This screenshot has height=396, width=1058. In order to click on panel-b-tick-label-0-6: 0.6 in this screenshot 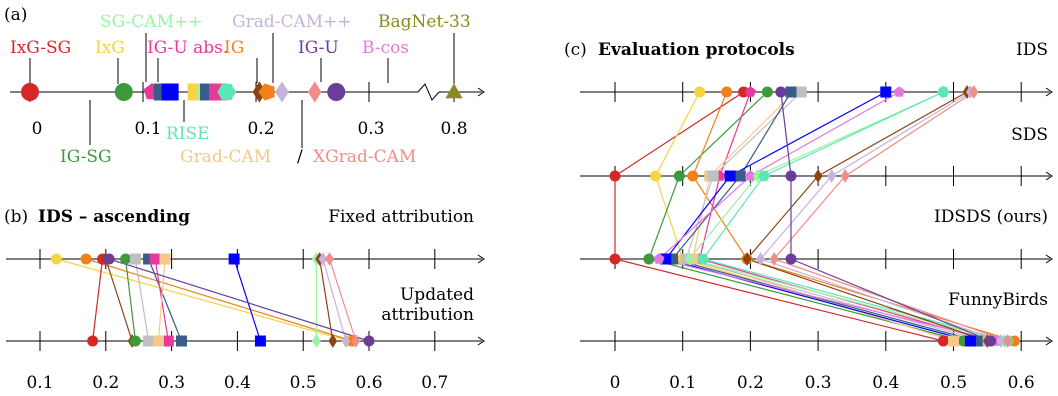, I will do `click(368, 383)`.